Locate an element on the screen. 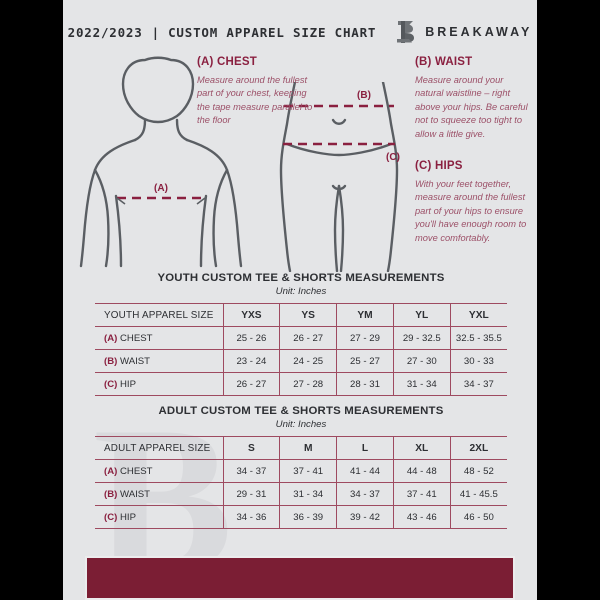 The width and height of the screenshot is (600, 600). youth-r1-c1: 24 - 25 is located at coordinates (308, 361).